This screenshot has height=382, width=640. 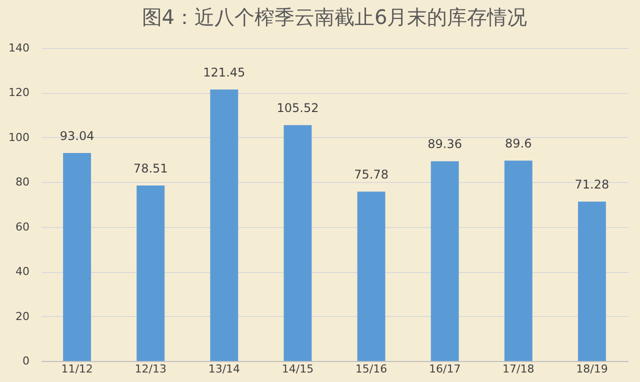 What do you see at coordinates (26, 361) in the screenshot?
I see `y-tick-label: 0` at bounding box center [26, 361].